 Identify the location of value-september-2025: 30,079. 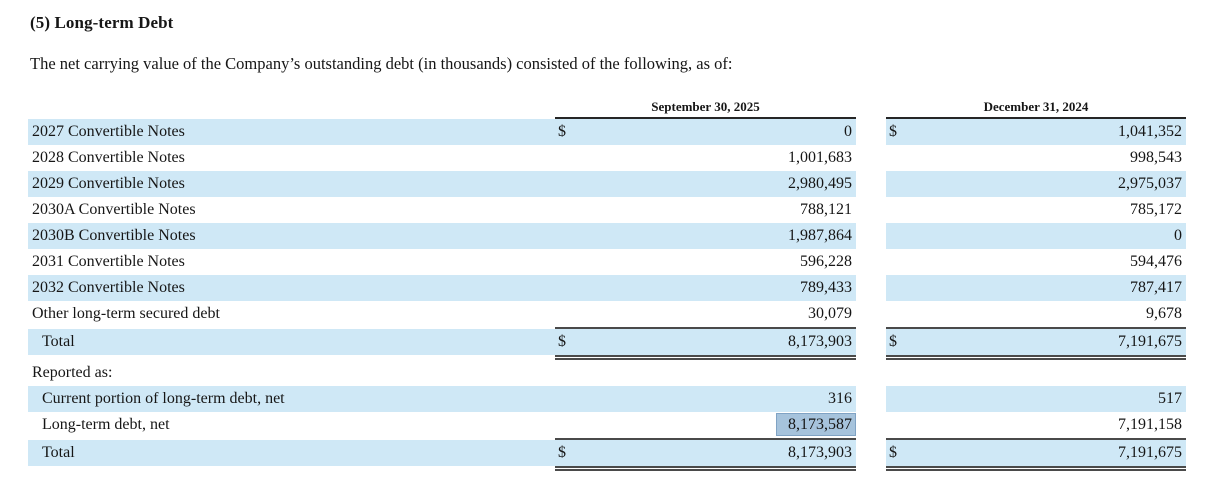
(830, 313).